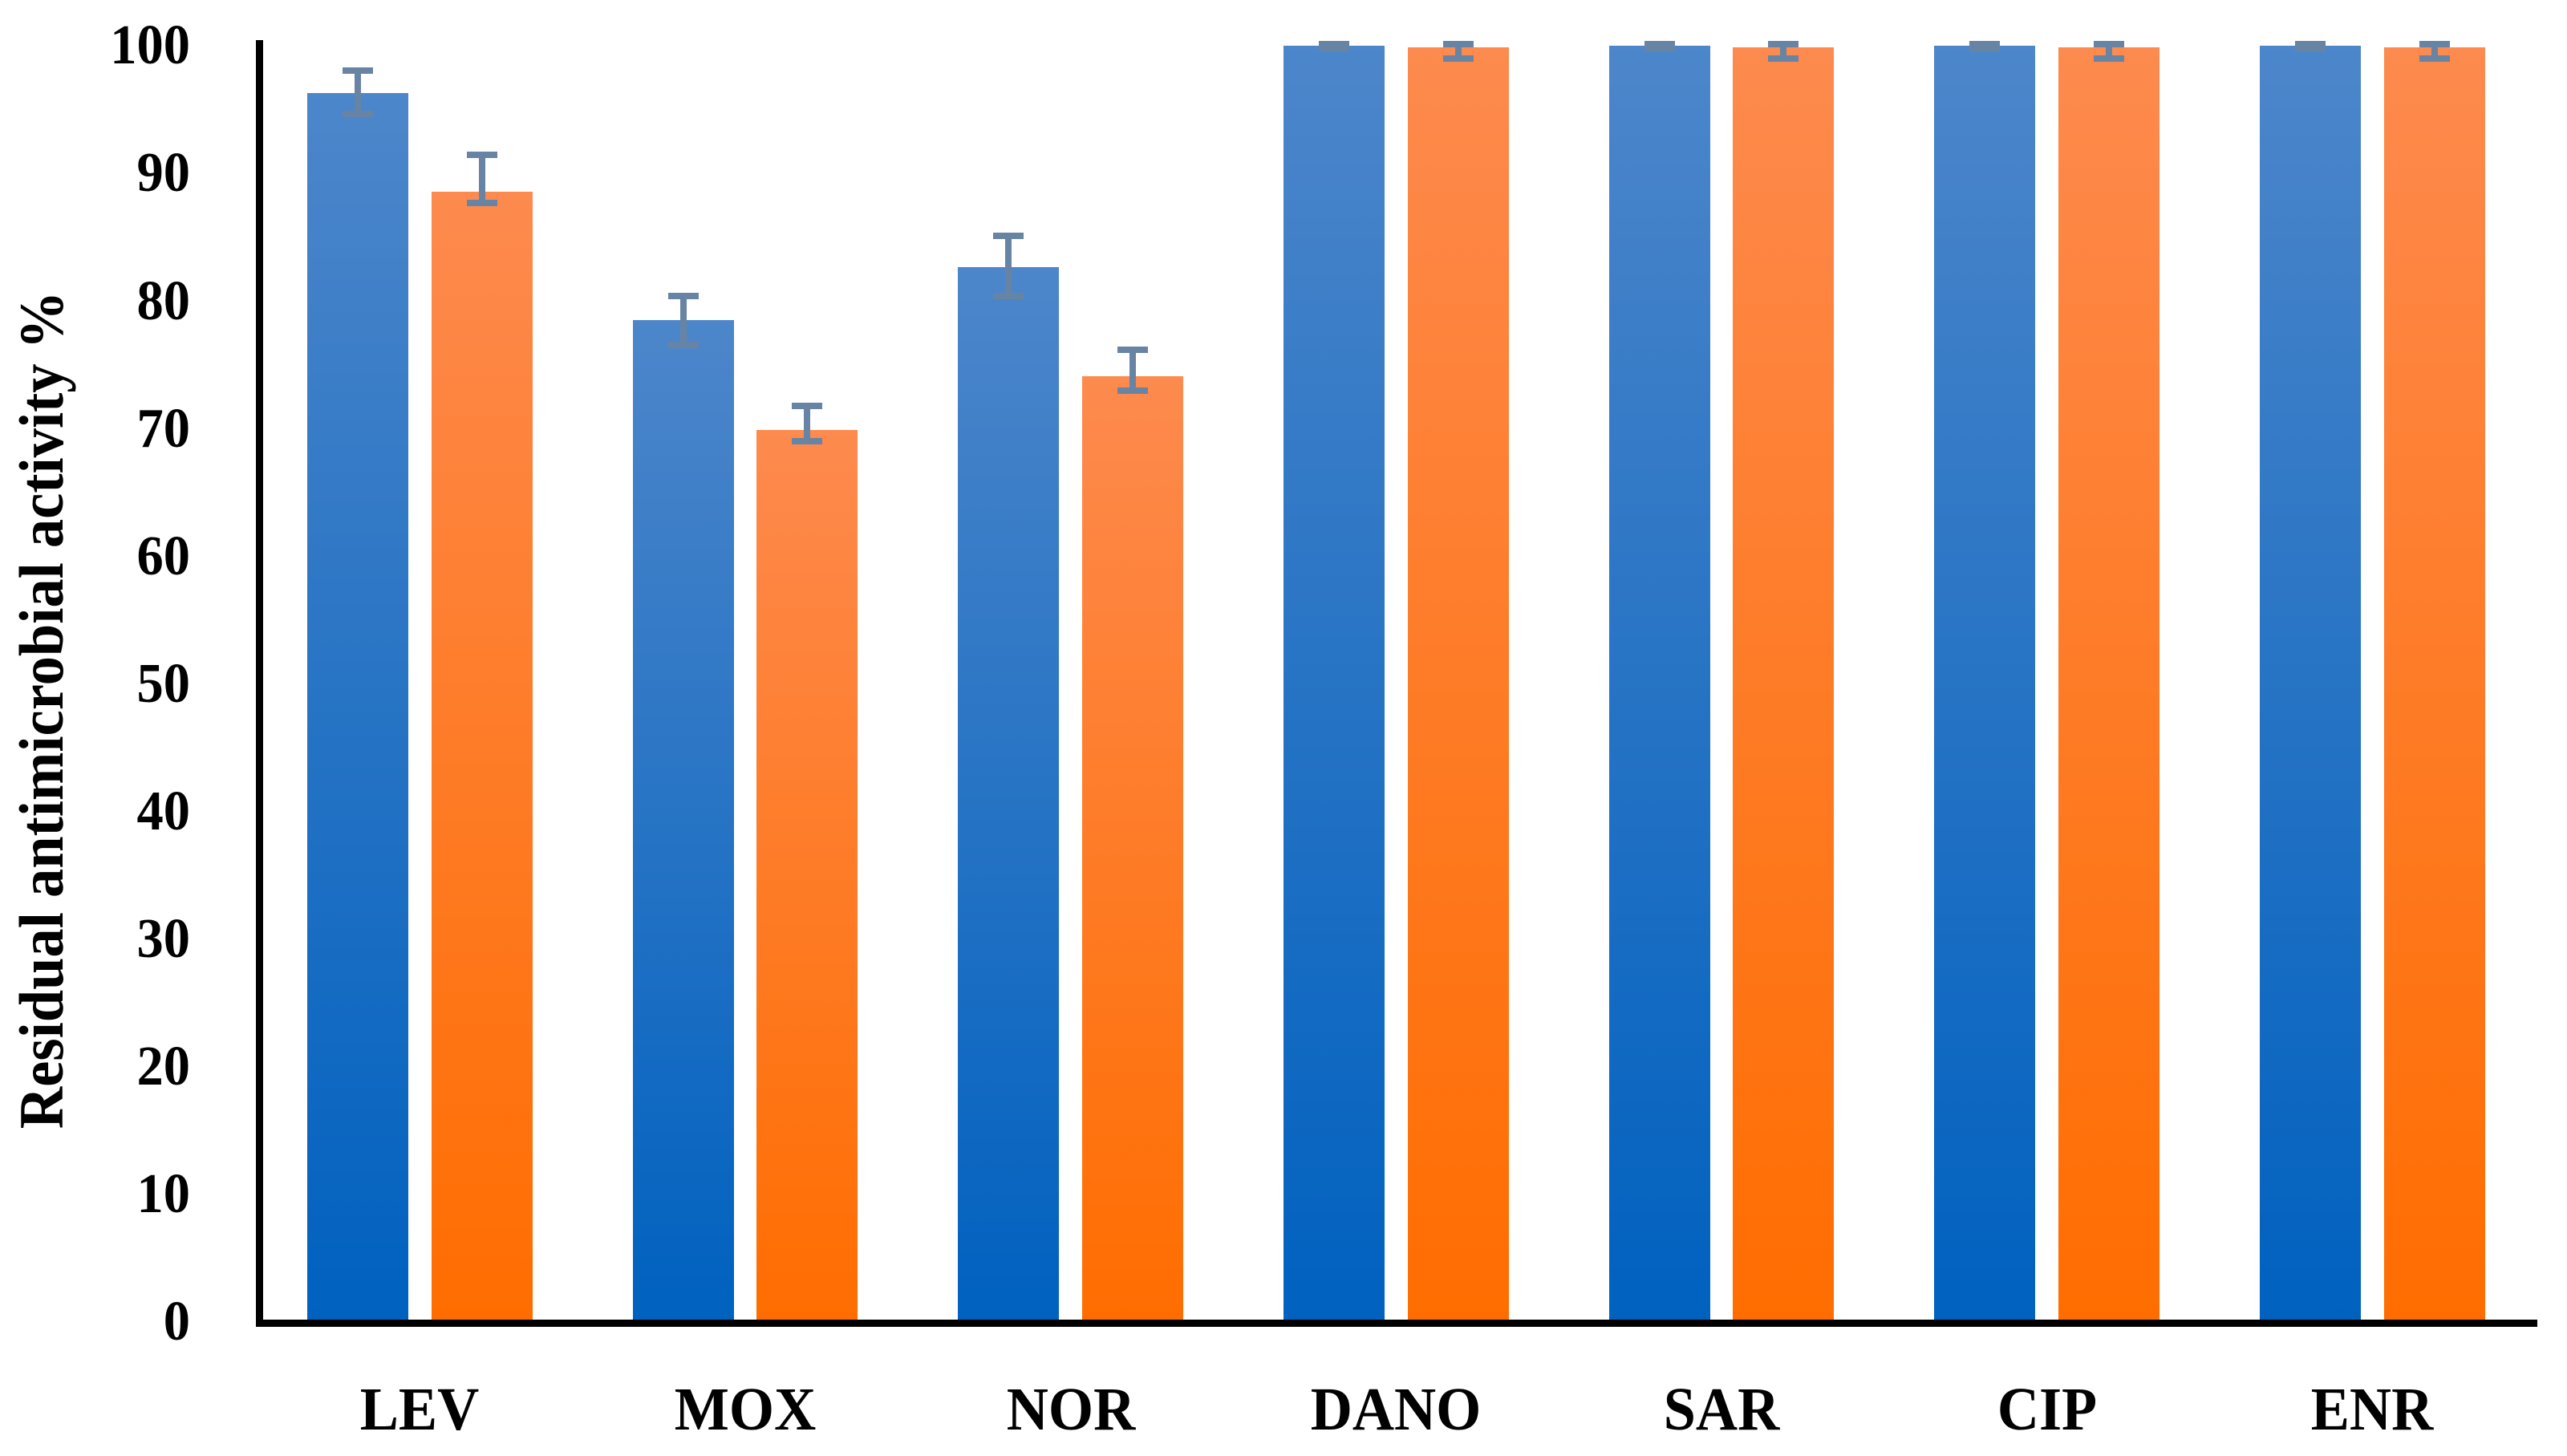 This screenshot has width=2567, height=1456. What do you see at coordinates (2047, 1409) in the screenshot?
I see `x-category-label-cip: CIP` at bounding box center [2047, 1409].